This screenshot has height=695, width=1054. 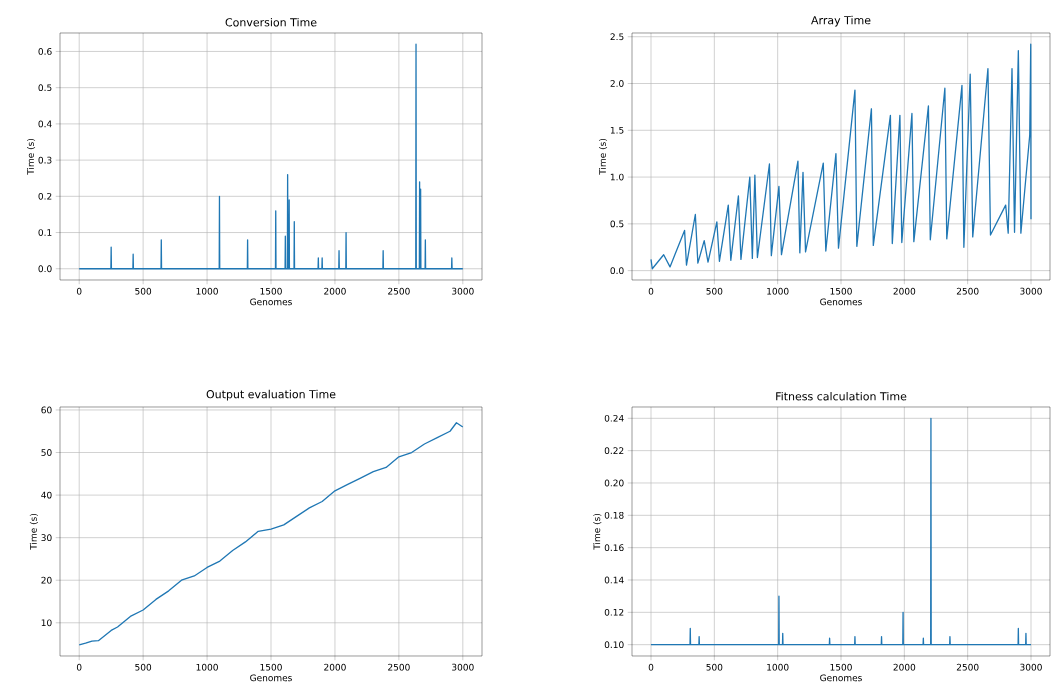 I want to click on chart-title: Array Time, so click(x=841, y=21).